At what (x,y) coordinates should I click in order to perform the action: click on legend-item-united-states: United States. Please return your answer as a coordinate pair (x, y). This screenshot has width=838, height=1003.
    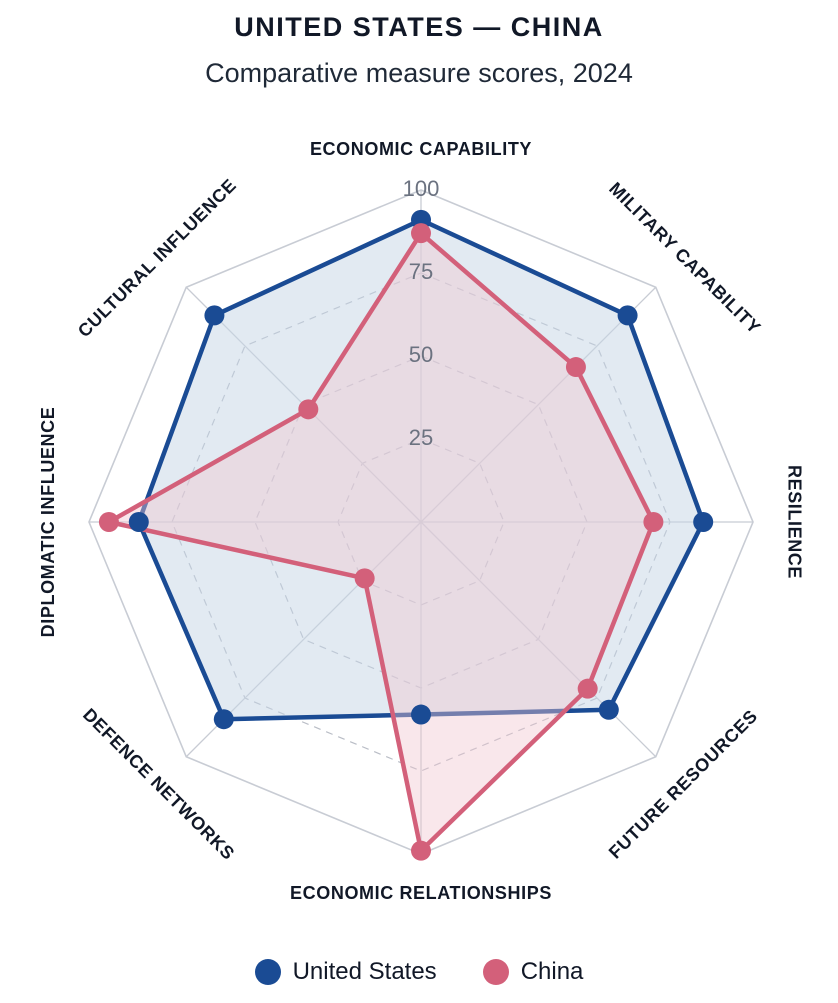
    Looking at the image, I should click on (345, 972).